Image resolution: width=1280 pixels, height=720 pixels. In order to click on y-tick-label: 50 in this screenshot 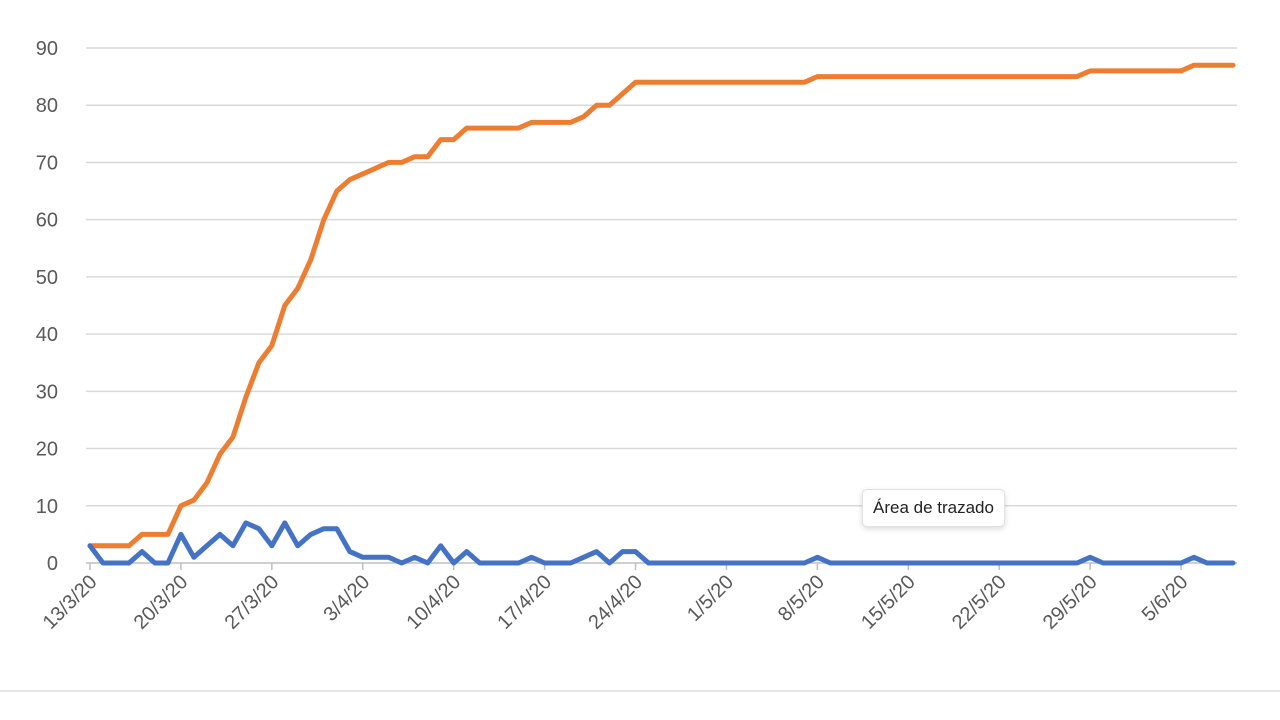, I will do `click(47, 278)`.